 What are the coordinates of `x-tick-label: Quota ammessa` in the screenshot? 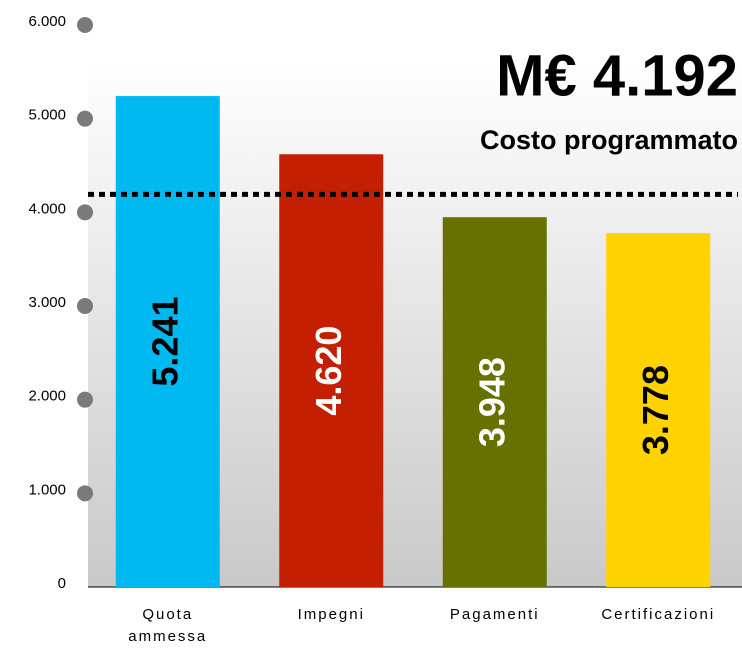 It's located at (168, 625).